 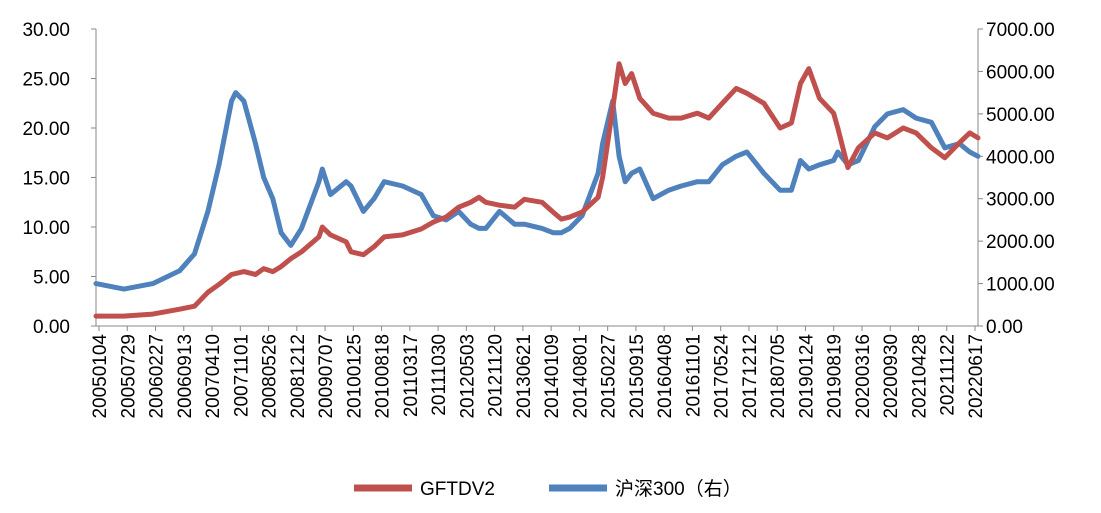 I want to click on x-tick-label: 20110317, so click(x=411, y=375).